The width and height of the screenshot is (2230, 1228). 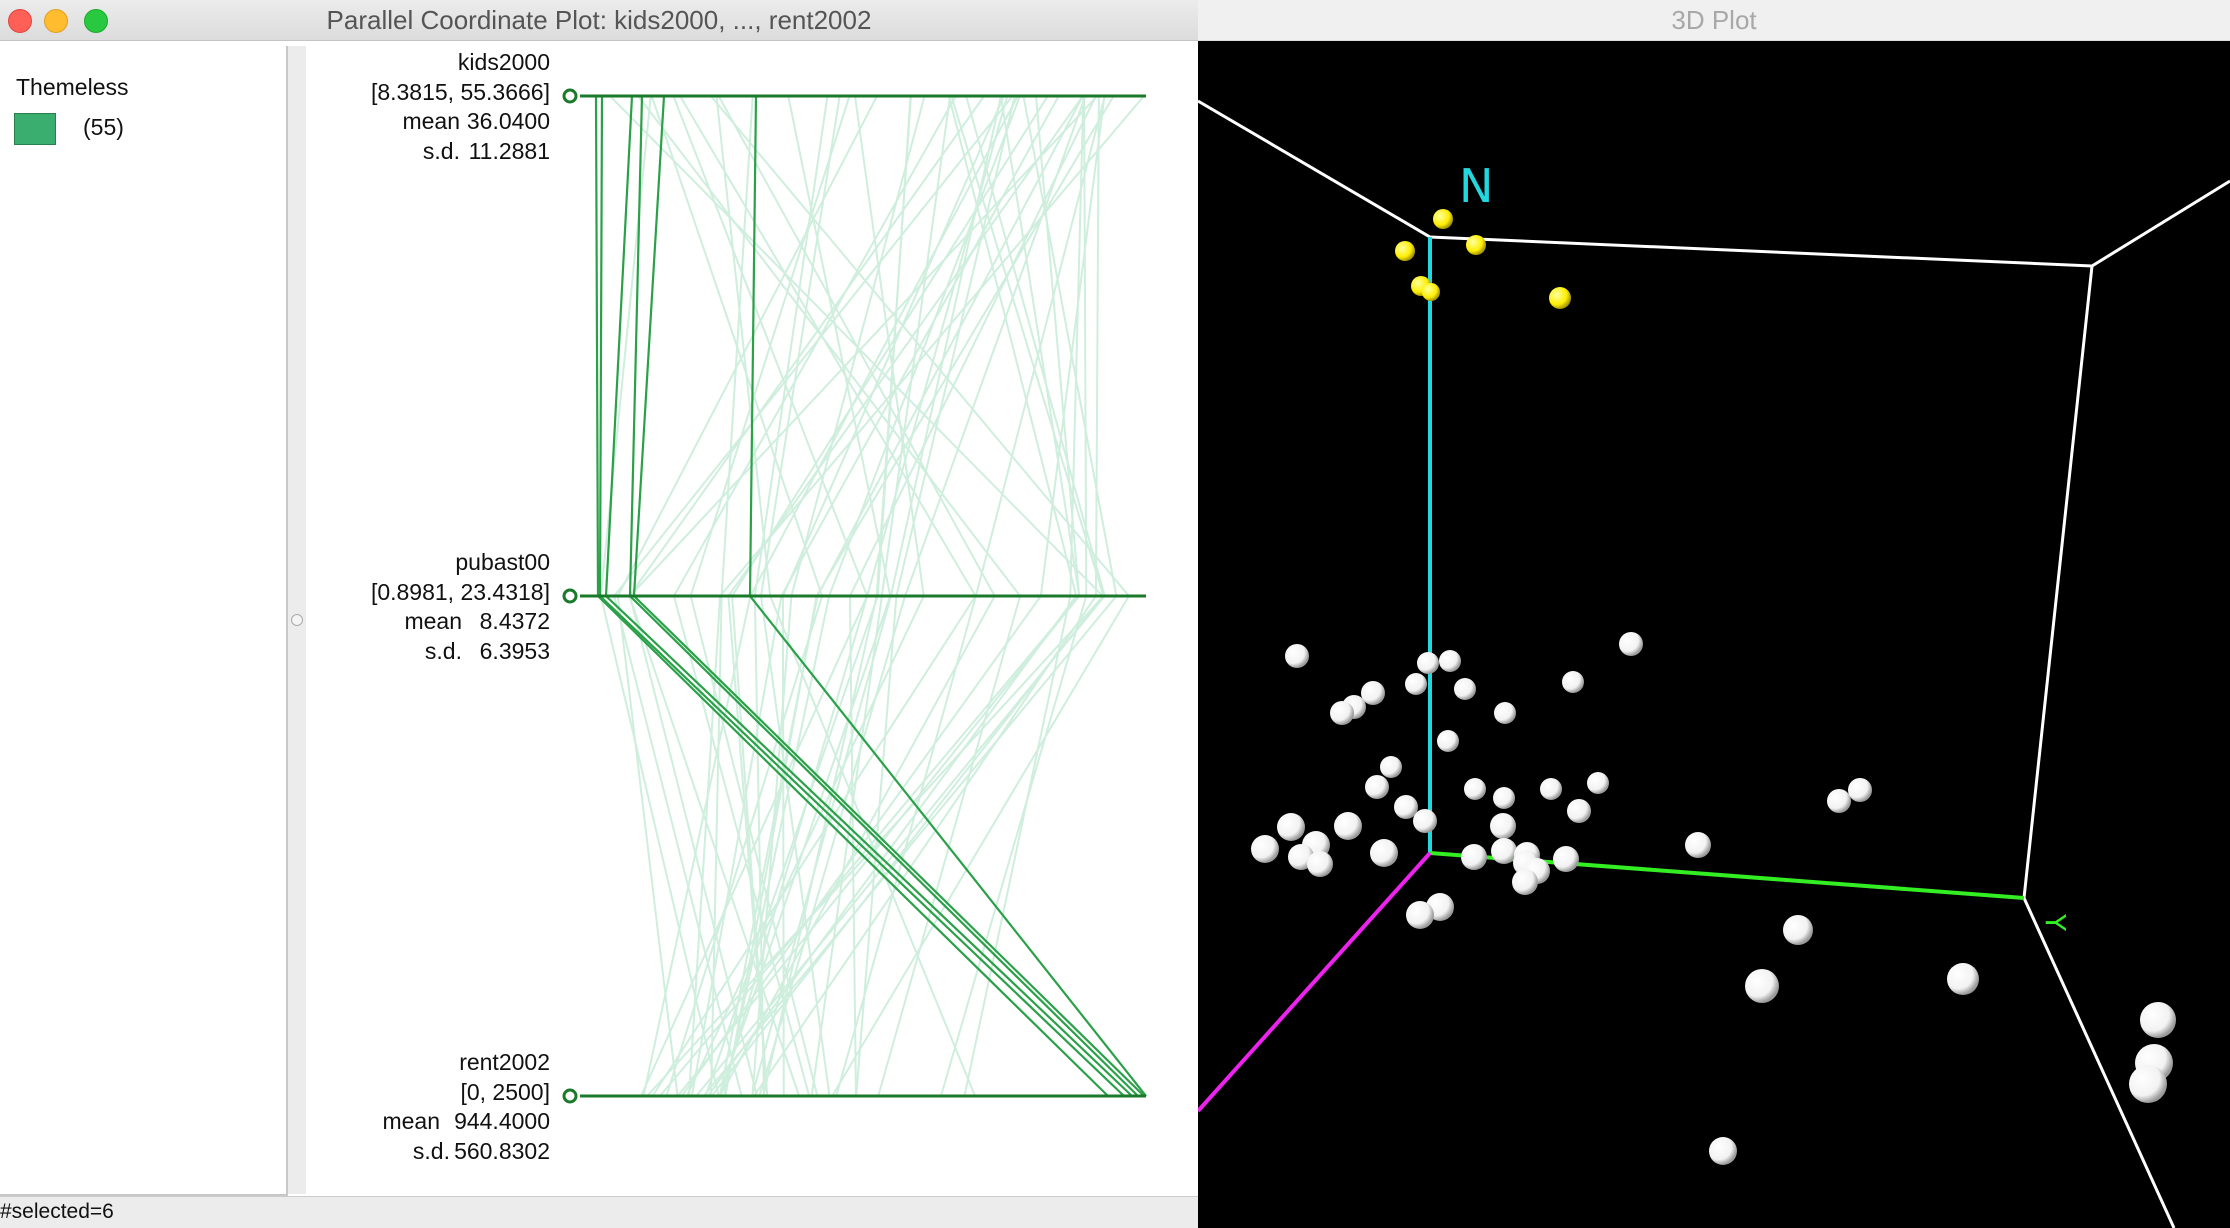 I want to click on zoom-window-button, so click(x=96, y=21).